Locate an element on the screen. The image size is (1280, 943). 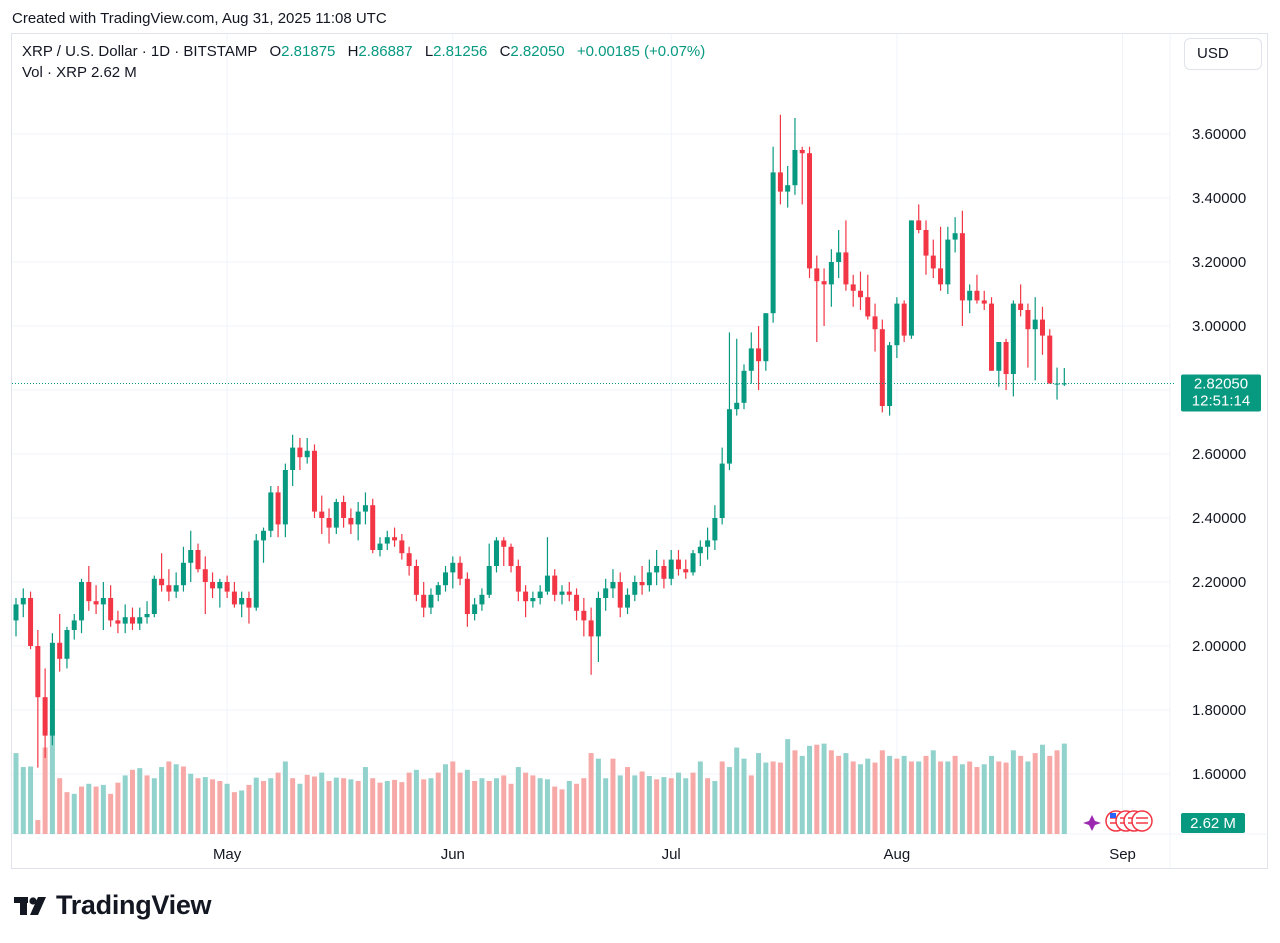
currency-button: USD is located at coordinates (1223, 54).